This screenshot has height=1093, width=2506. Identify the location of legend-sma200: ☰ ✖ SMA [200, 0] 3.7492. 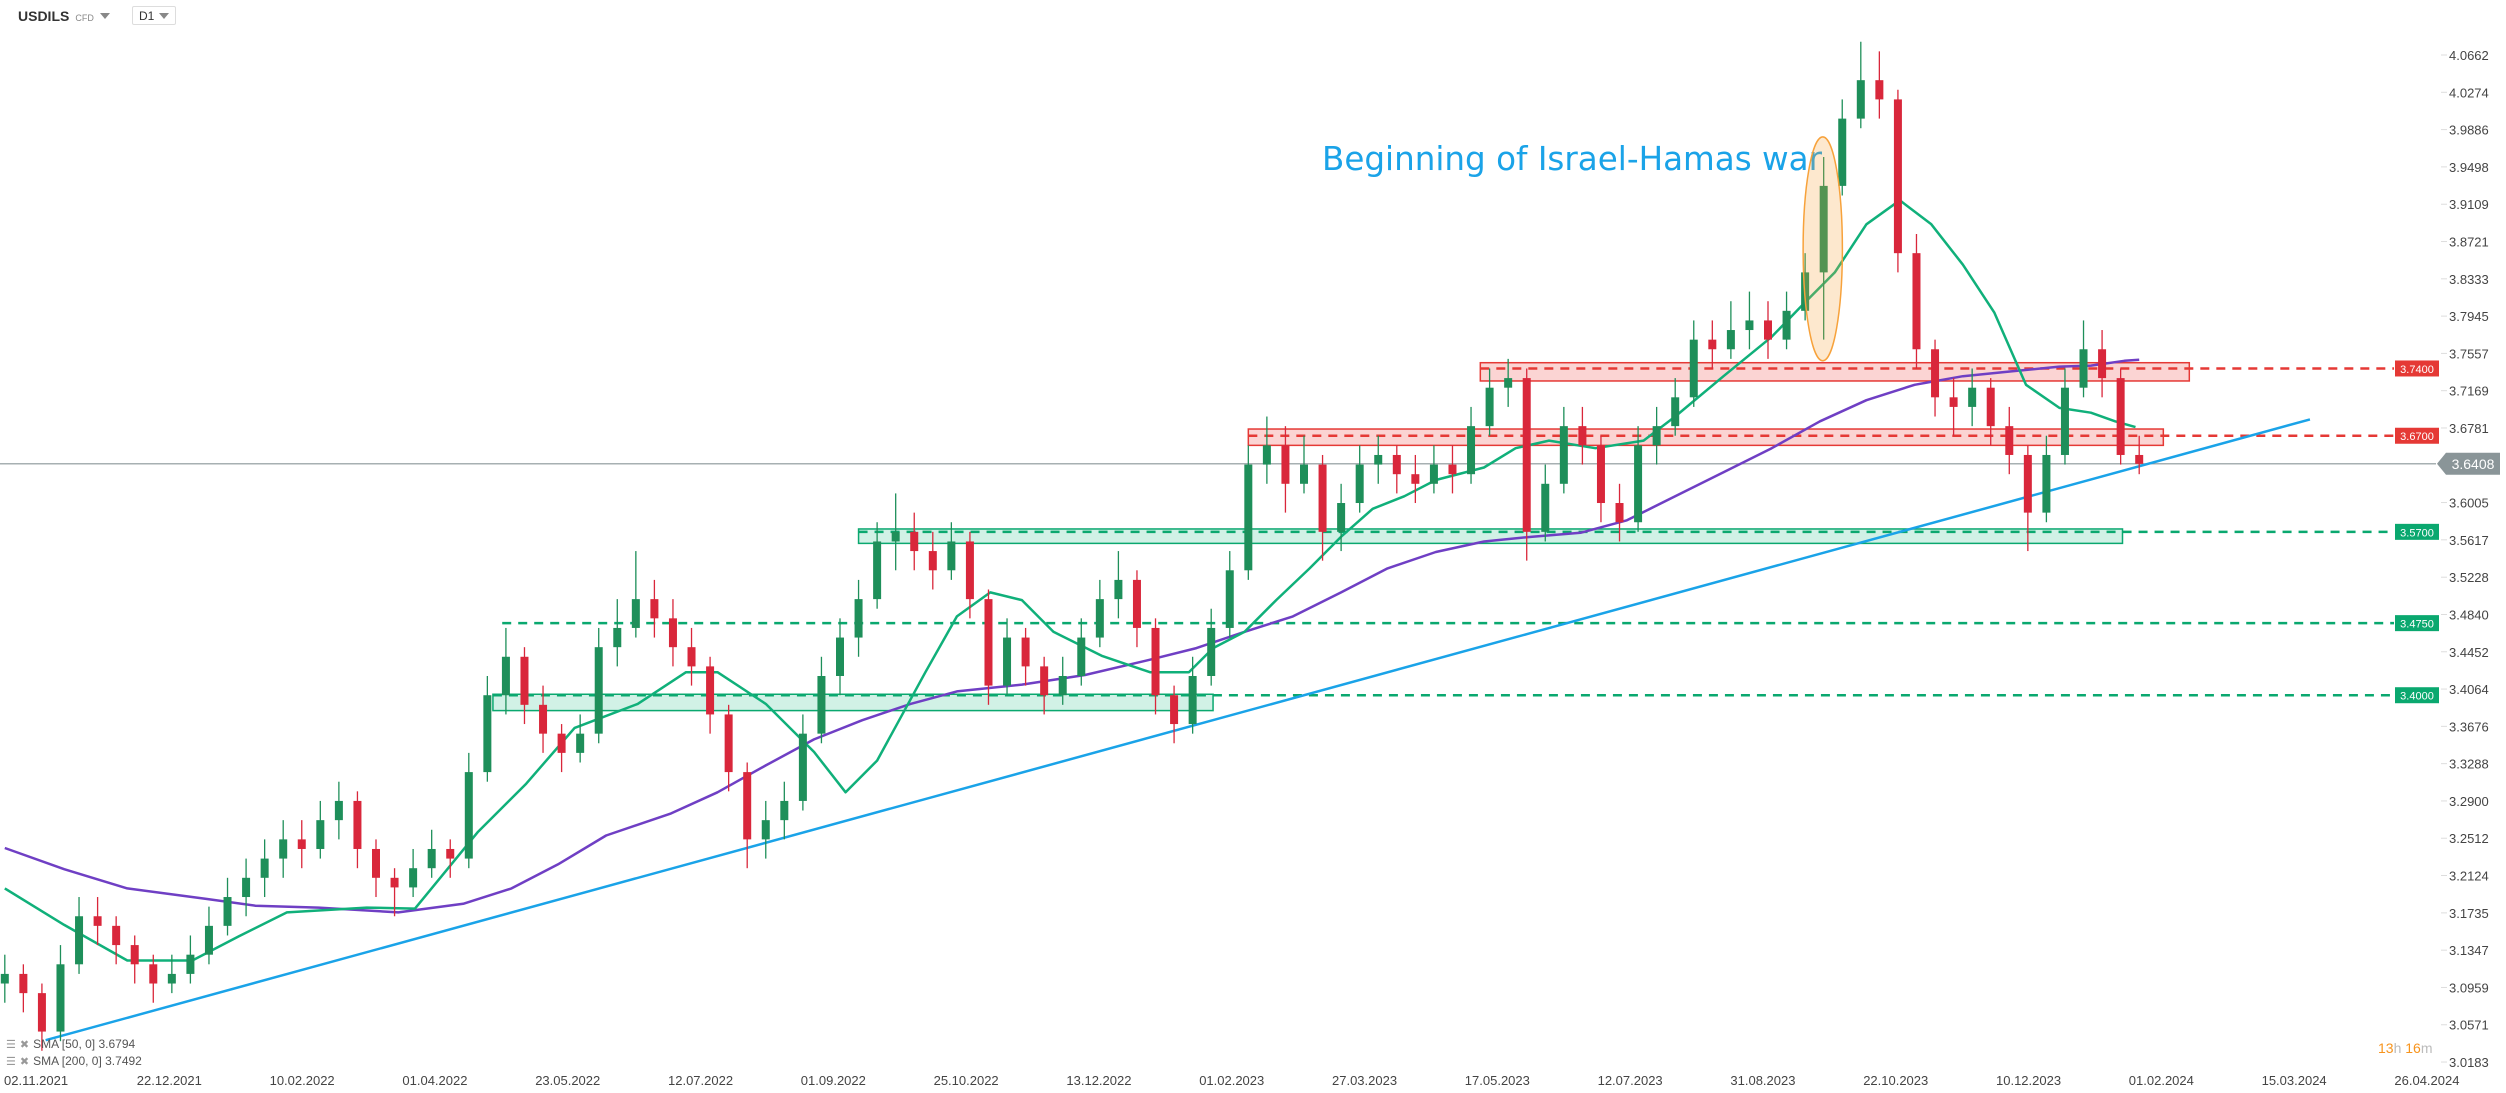
(74, 1061).